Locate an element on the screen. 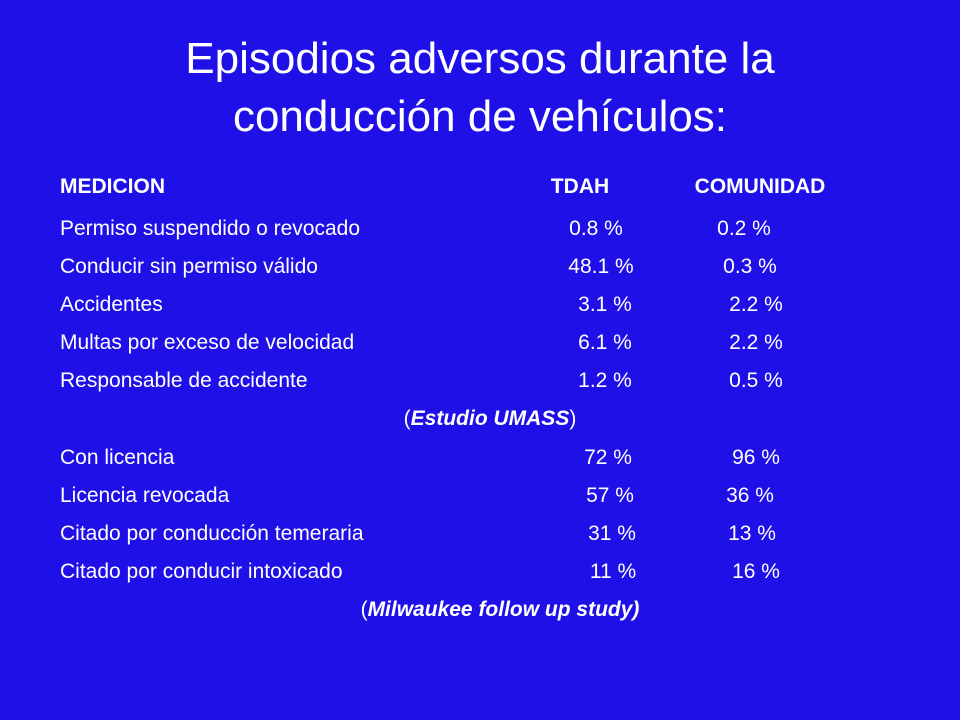 This screenshot has width=960, height=720. row-comunidad: 36 % is located at coordinates (750, 495).